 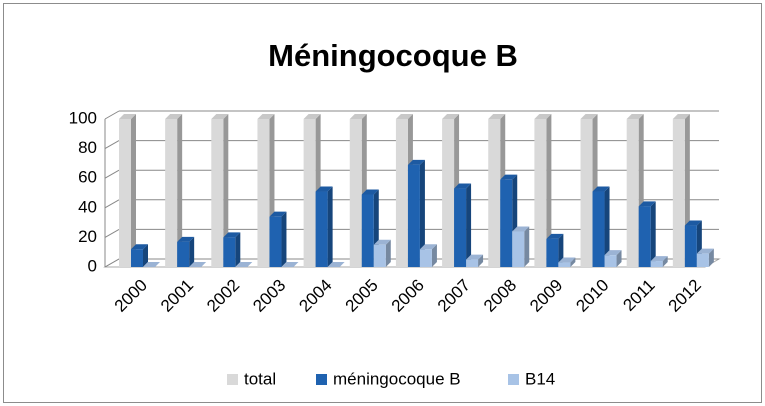 I want to click on y-tick-label: 80, so click(x=87, y=147).